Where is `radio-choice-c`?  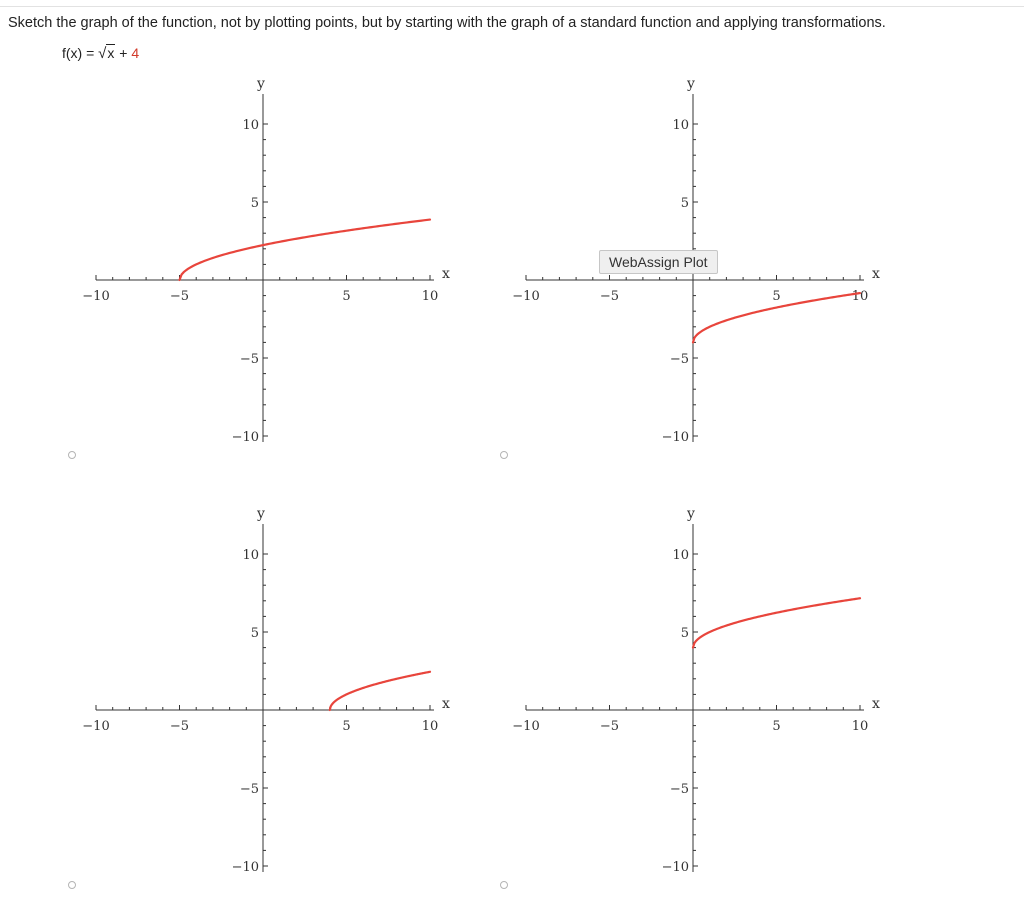 radio-choice-c is located at coordinates (72, 885).